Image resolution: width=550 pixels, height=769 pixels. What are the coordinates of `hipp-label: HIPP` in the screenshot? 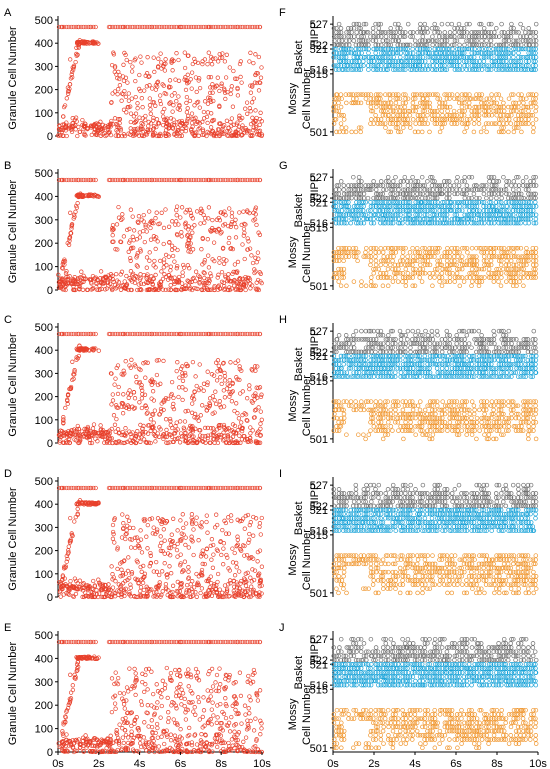 It's located at (315, 35).